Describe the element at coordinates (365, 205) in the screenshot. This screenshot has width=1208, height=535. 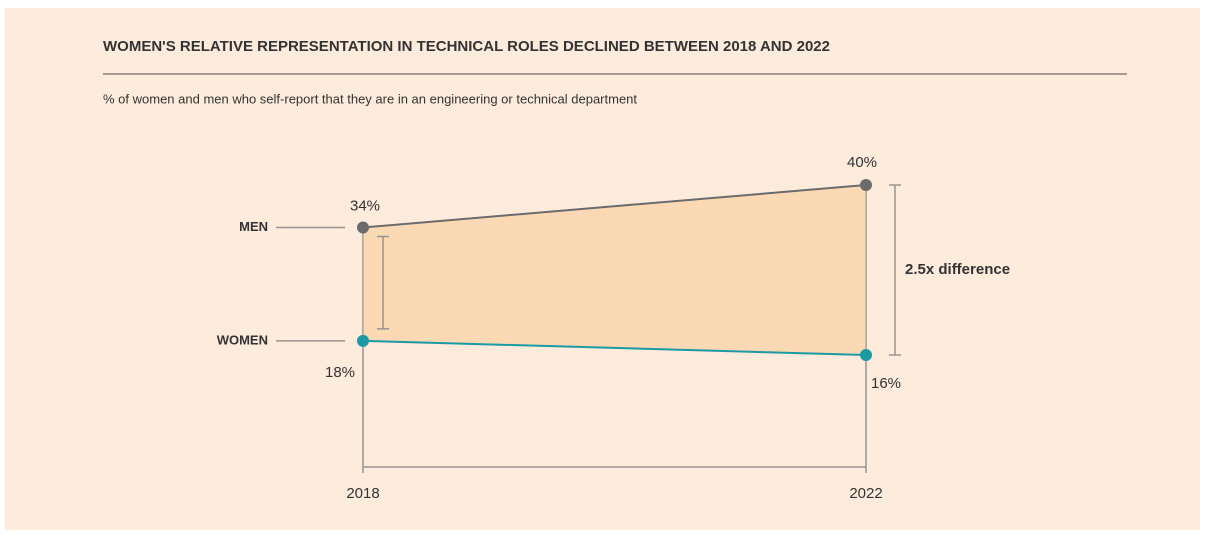
I see `value-label: 34%` at that location.